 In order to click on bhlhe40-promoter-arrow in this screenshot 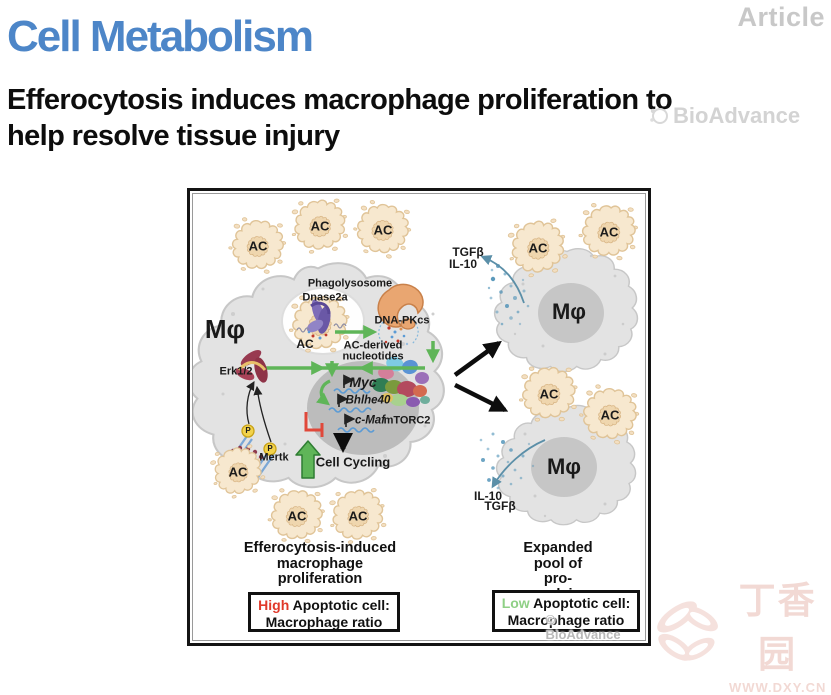, I will do `click(343, 400)`.